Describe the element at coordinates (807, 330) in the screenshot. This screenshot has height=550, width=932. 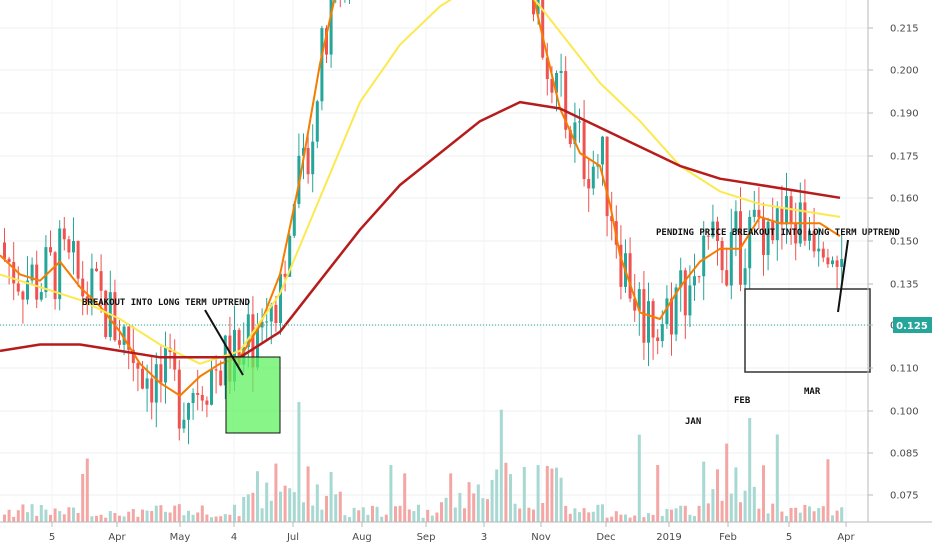
I see `pending-box` at that location.